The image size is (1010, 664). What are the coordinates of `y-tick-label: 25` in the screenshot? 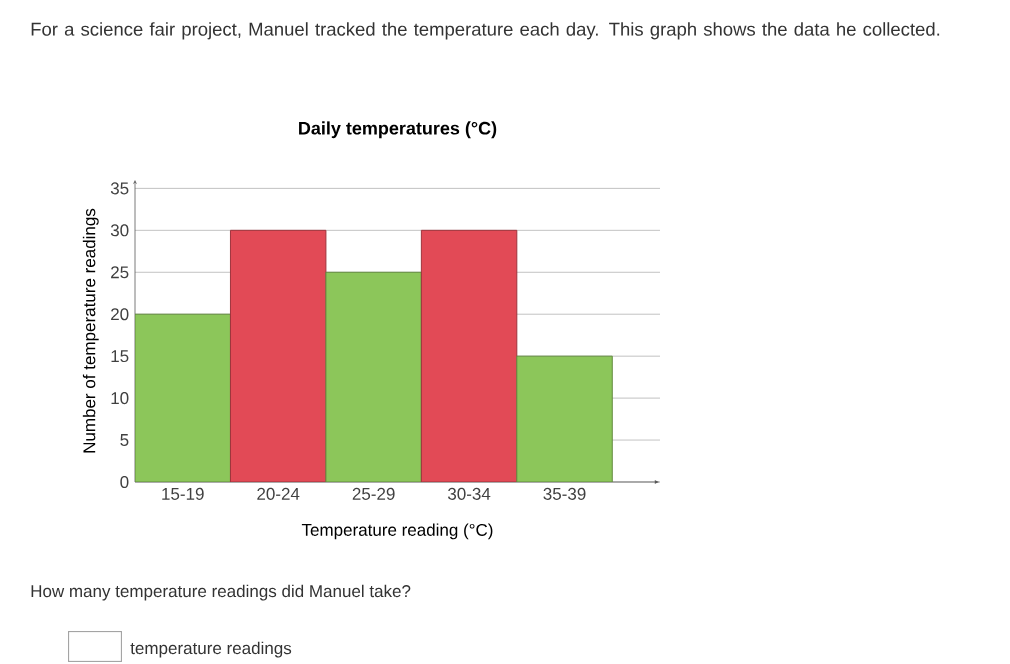 It's located at (120, 272).